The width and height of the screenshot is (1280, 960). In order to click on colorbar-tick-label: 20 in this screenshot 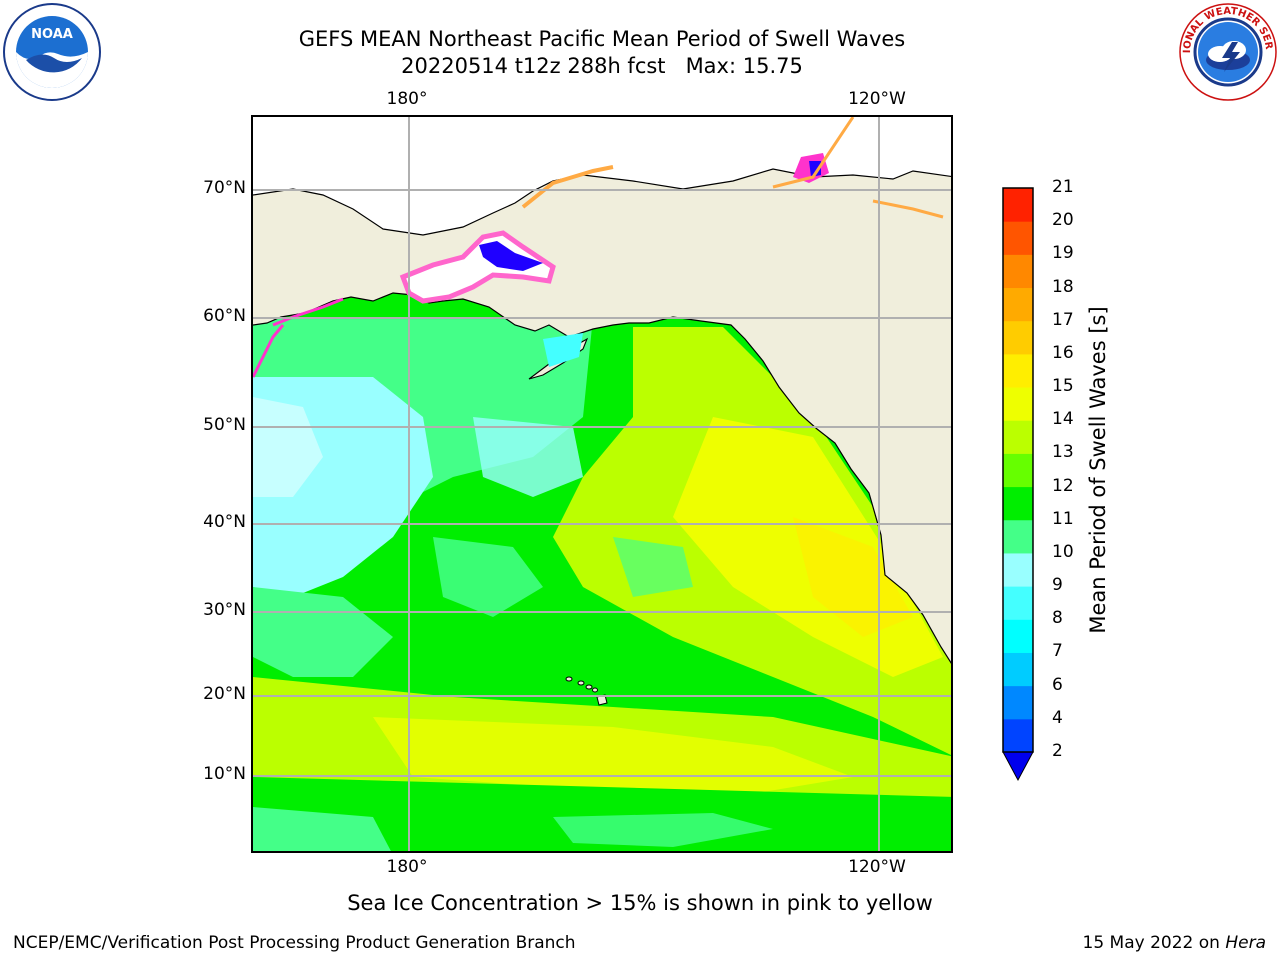, I will do `click(1063, 220)`.